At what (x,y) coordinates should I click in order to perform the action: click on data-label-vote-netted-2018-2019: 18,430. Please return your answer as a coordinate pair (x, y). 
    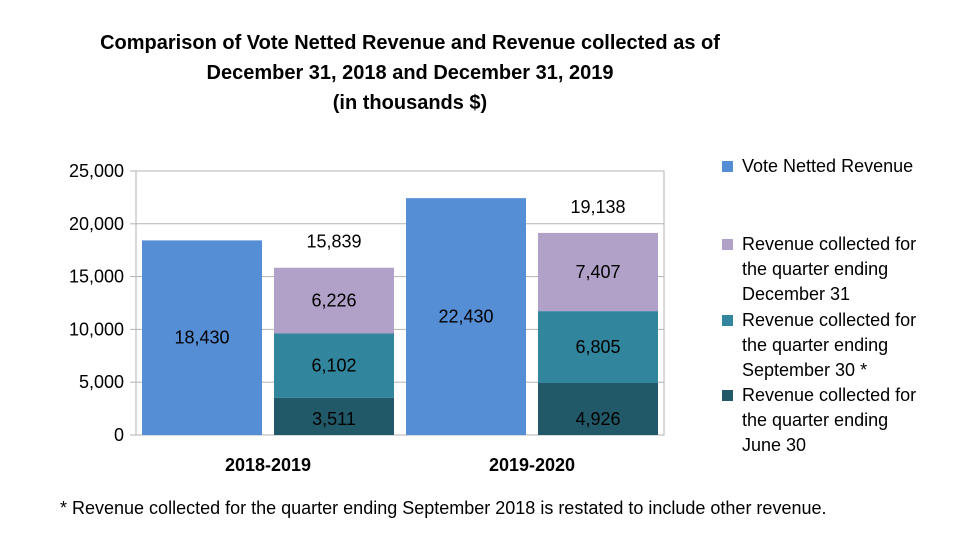
    Looking at the image, I should click on (201, 338).